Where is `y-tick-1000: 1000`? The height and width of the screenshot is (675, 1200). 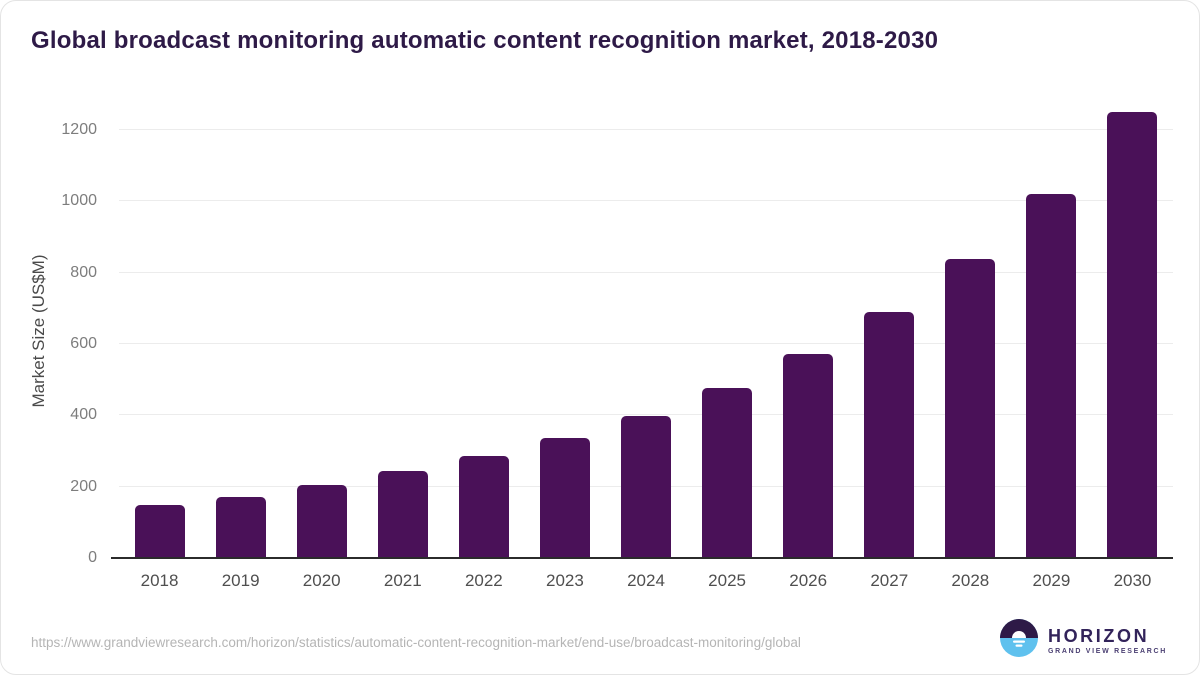
y-tick-1000: 1000 is located at coordinates (79, 201).